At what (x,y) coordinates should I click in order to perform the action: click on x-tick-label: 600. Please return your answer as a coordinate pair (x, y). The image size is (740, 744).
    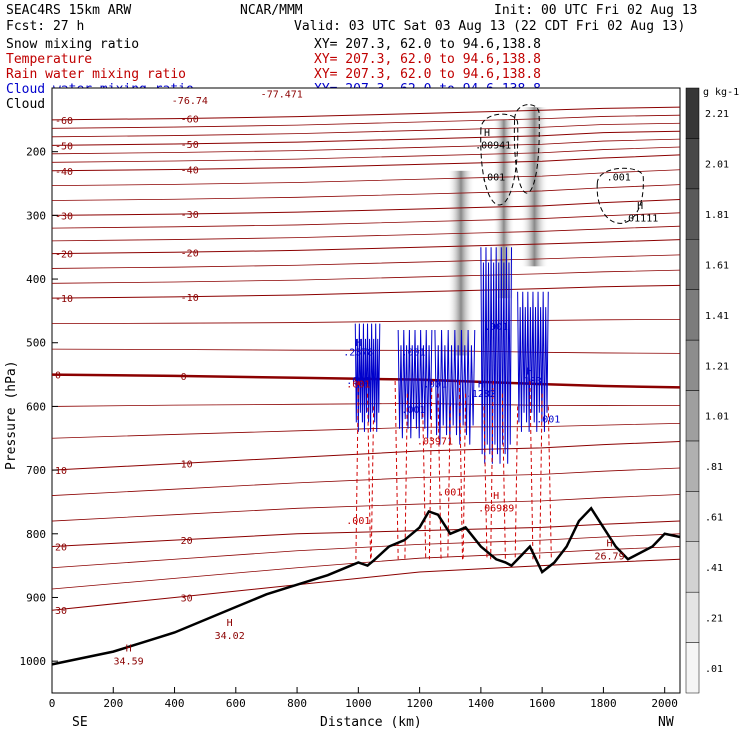
    Looking at the image, I should click on (236, 703).